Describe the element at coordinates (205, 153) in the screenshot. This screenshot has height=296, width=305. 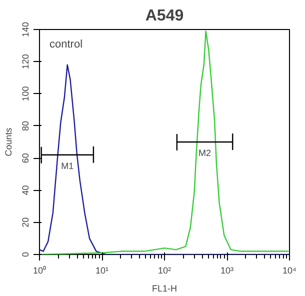
I see `series-label: M2` at that location.